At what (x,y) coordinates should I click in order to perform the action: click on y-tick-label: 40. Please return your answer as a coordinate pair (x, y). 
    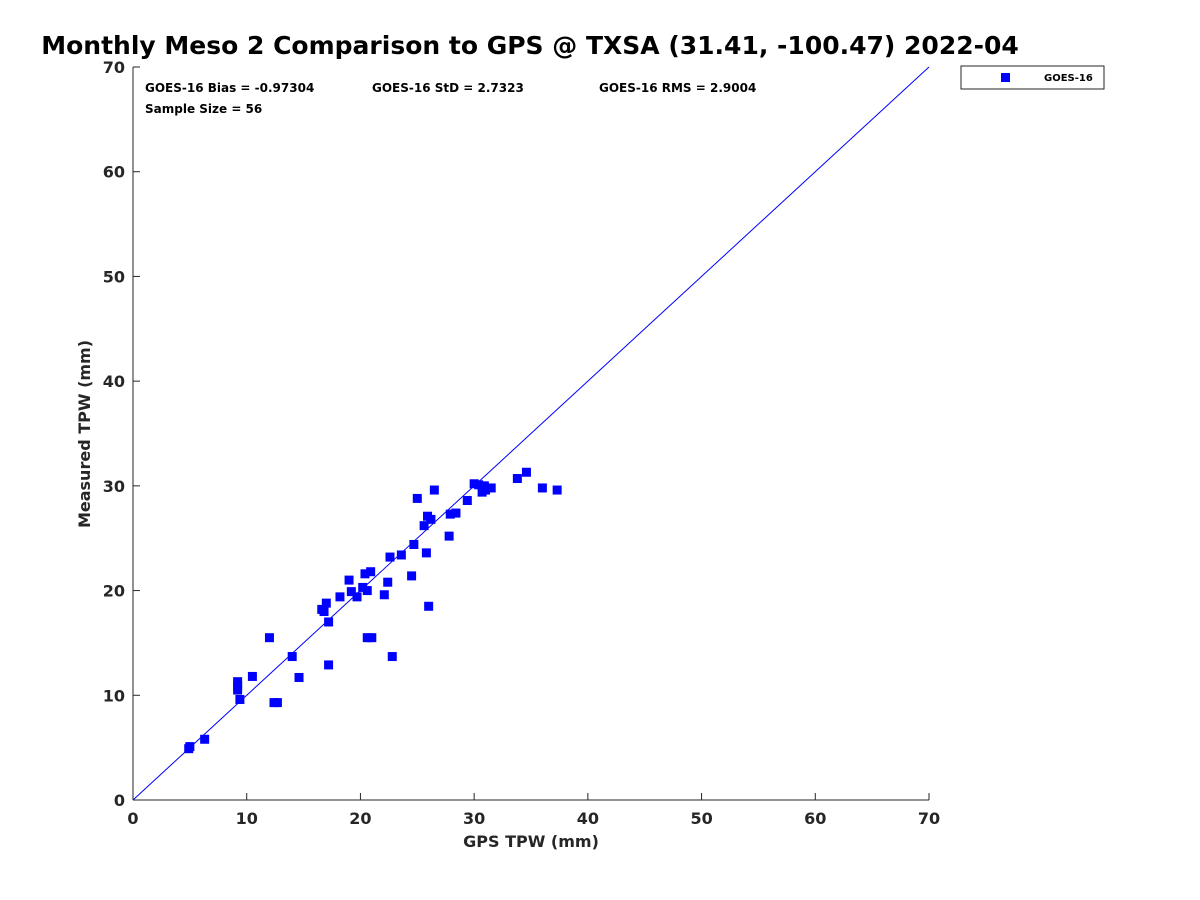
    Looking at the image, I should click on (114, 381).